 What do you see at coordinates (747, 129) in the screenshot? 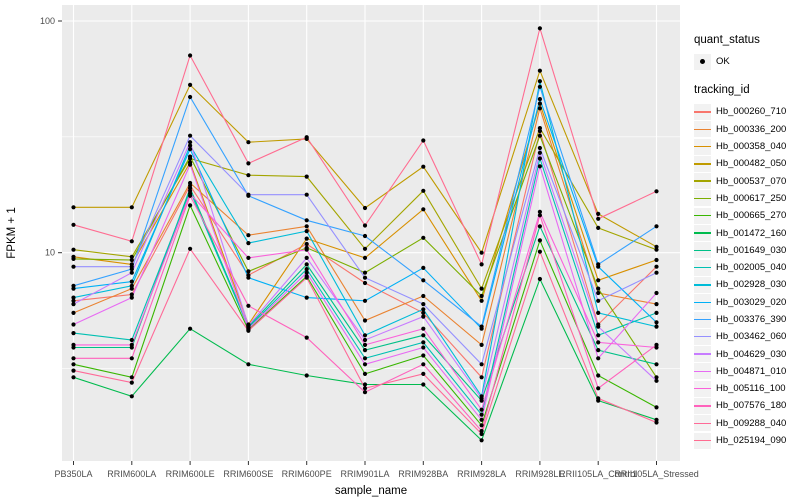
I see `legend-item-tracking: Hb_000336_200` at bounding box center [747, 129].